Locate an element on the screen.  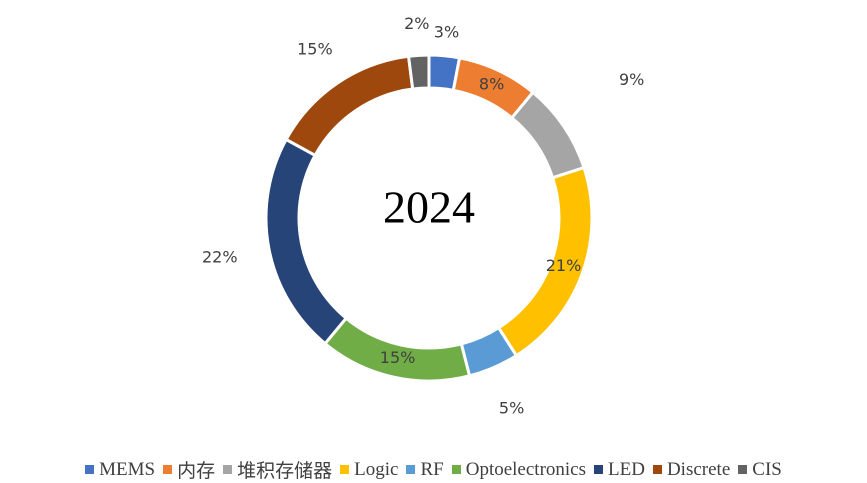
legend-label: RF is located at coordinates (432, 469).